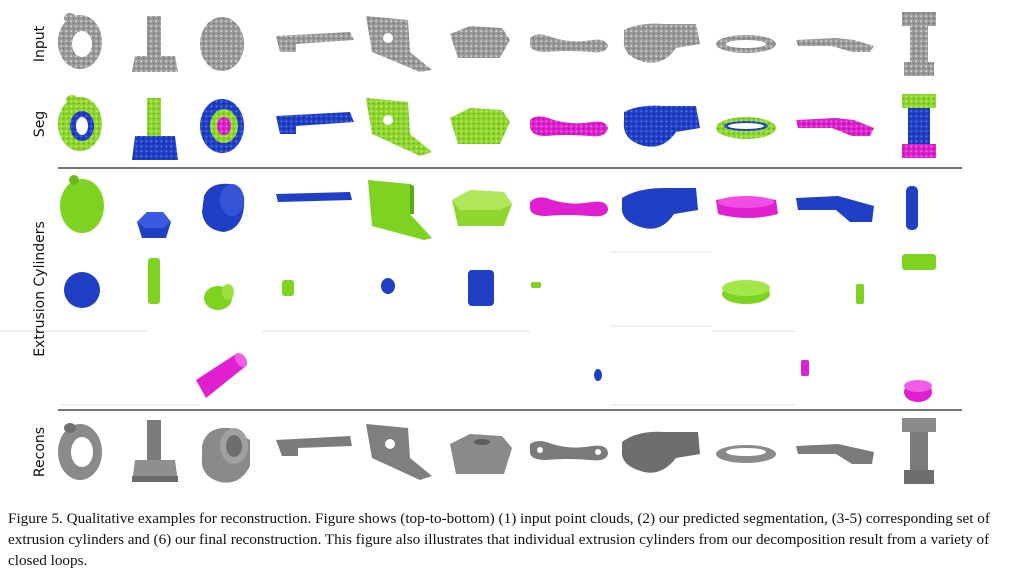 The width and height of the screenshot is (1021, 577). Describe the element at coordinates (80, 41) in the screenshot. I see `input-ring` at that location.